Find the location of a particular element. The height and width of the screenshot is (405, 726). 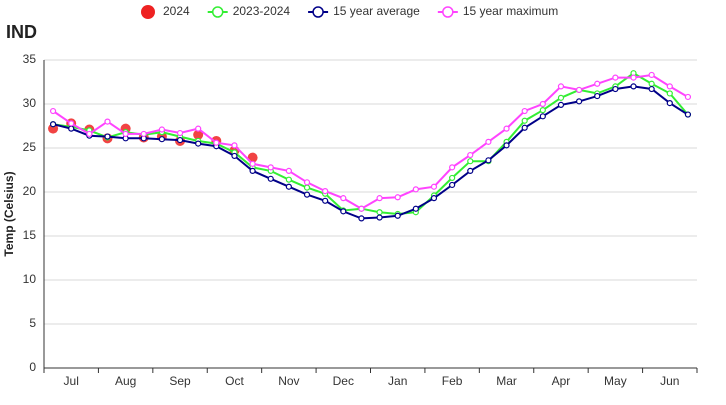

y-tick-label: 35 is located at coordinates (30, 59).